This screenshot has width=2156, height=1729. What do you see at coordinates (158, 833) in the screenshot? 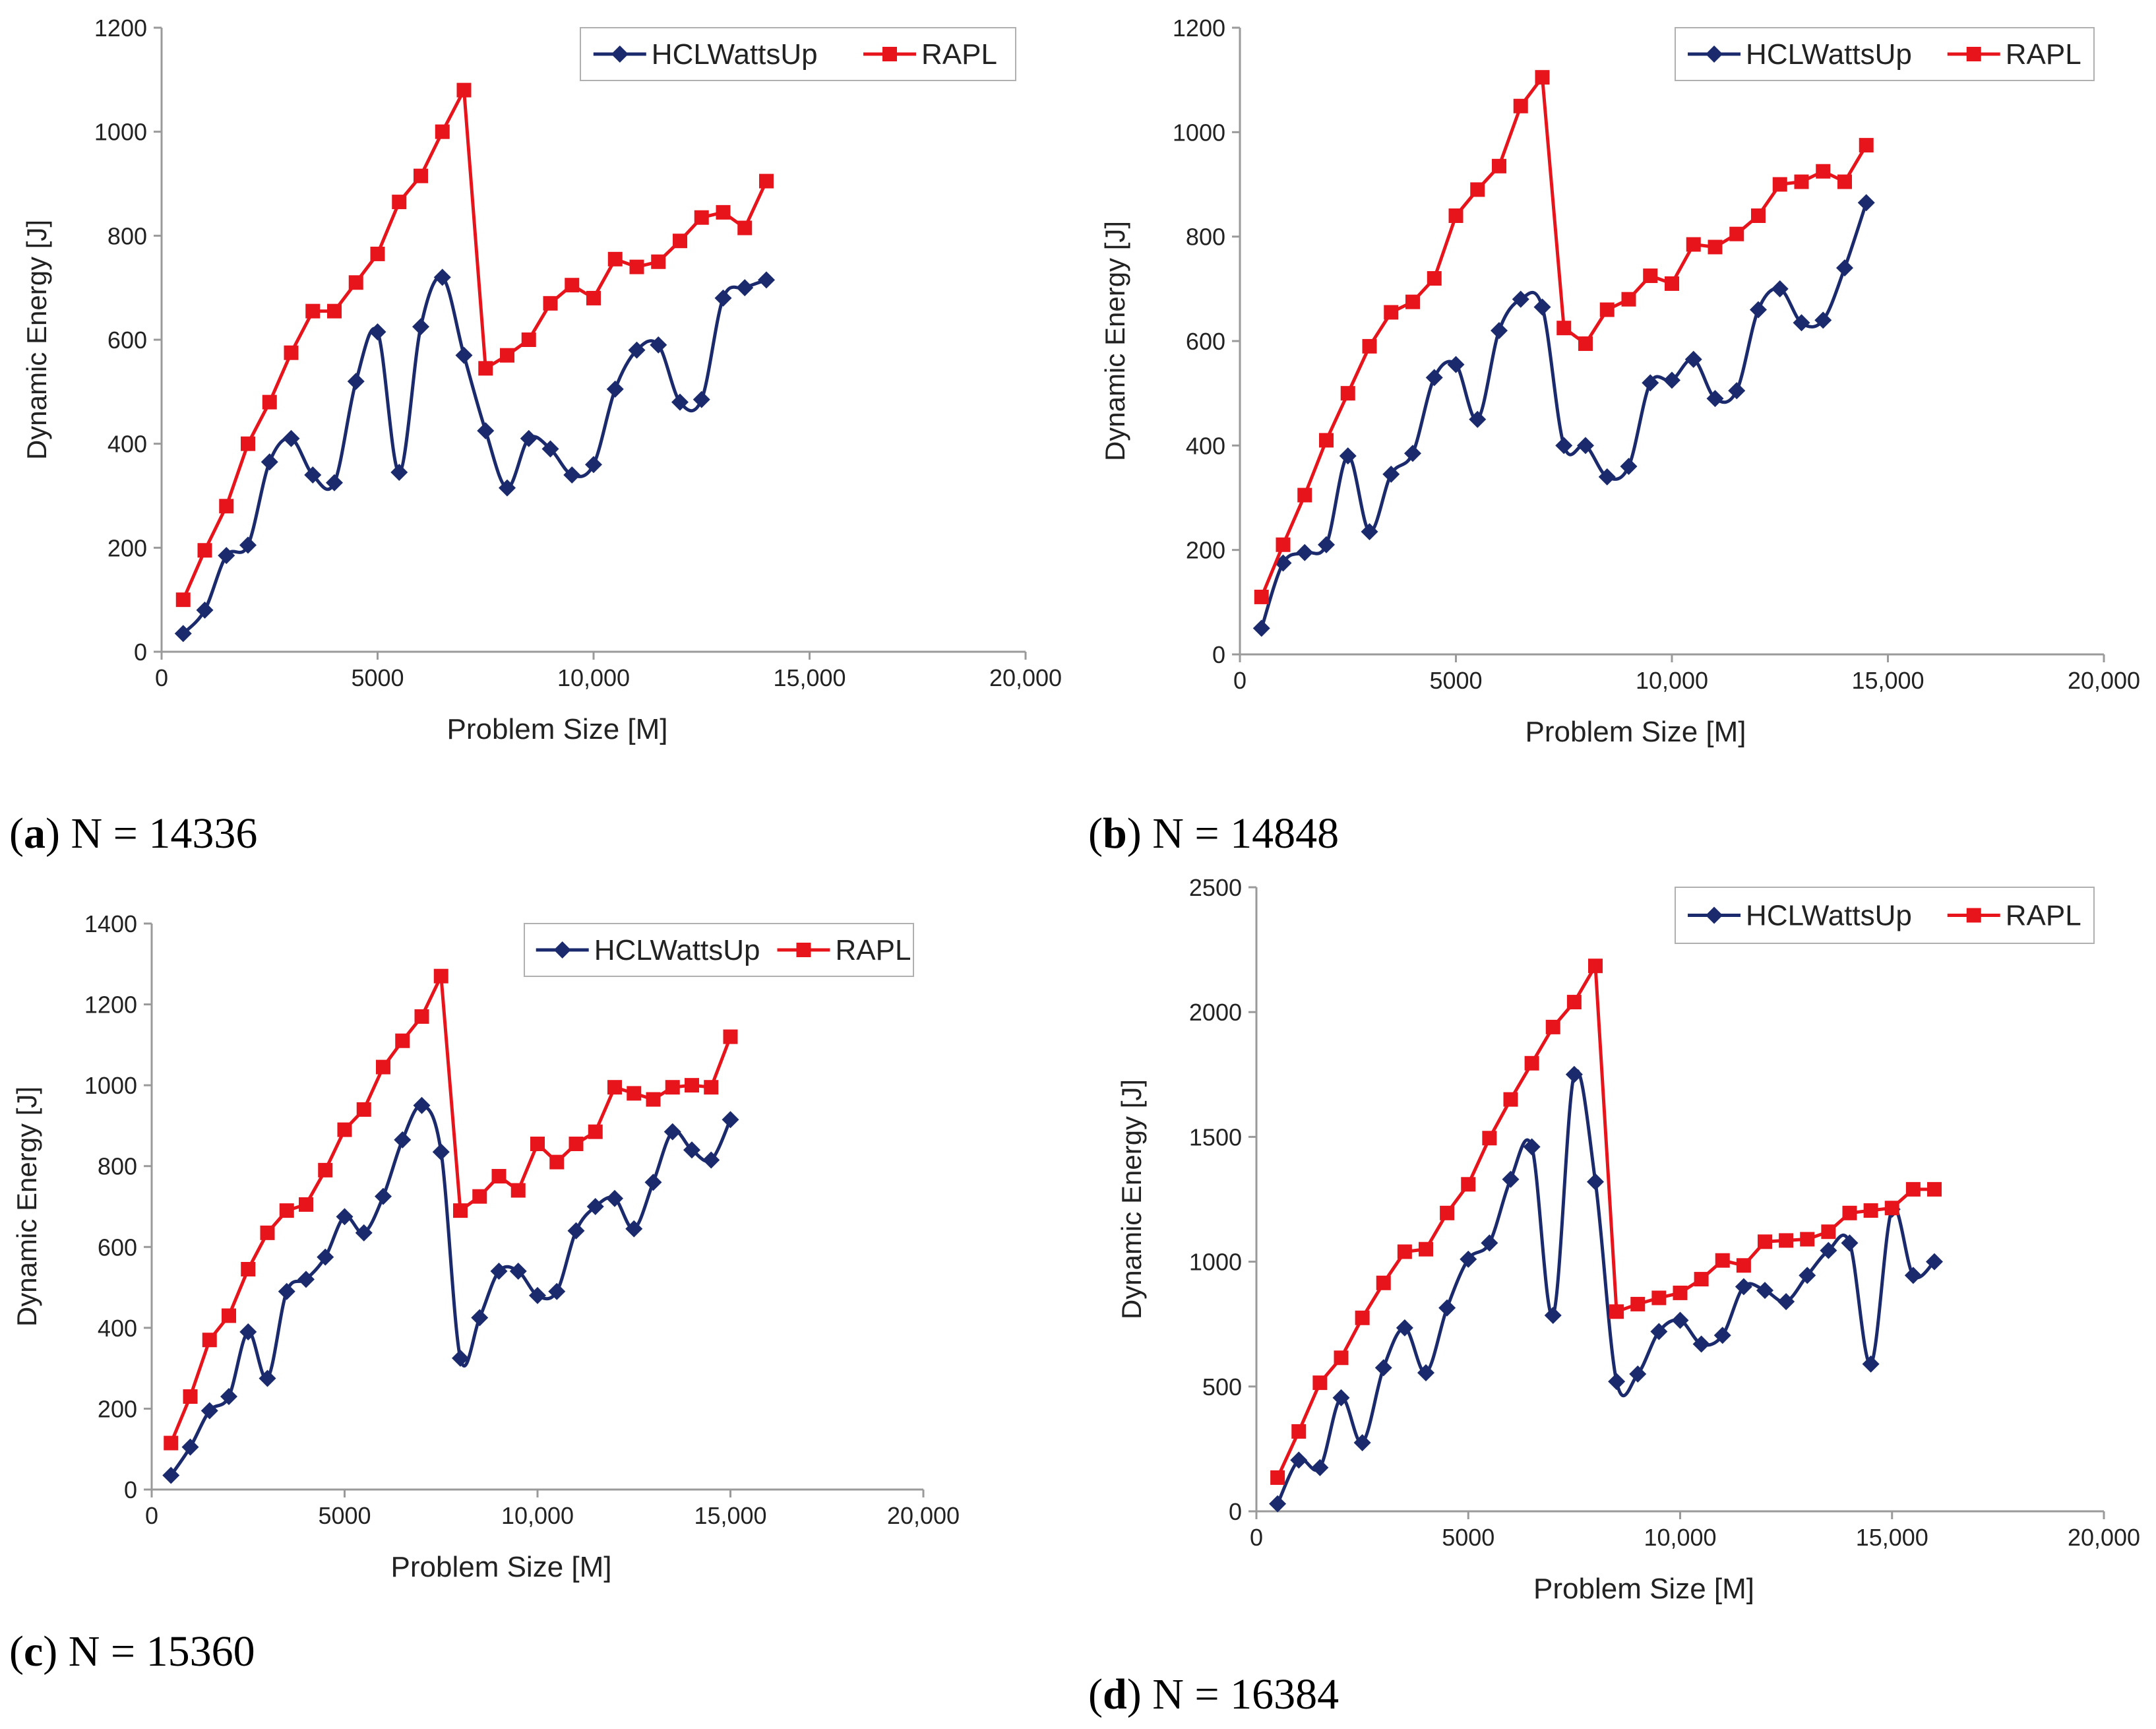
I see `caption-text: N = 14336` at bounding box center [158, 833].